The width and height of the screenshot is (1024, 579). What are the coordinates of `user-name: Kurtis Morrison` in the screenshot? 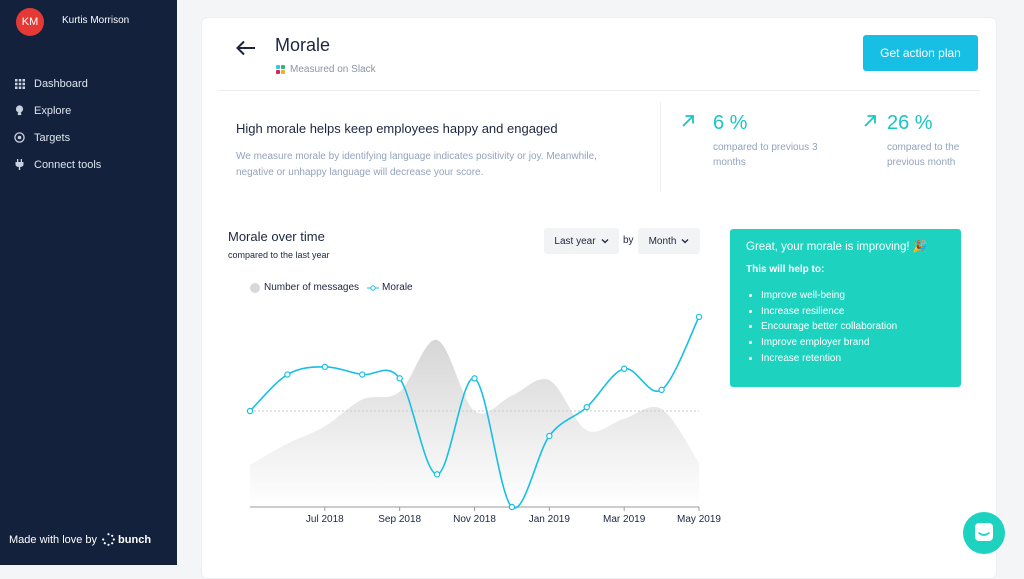 It's located at (96, 20).